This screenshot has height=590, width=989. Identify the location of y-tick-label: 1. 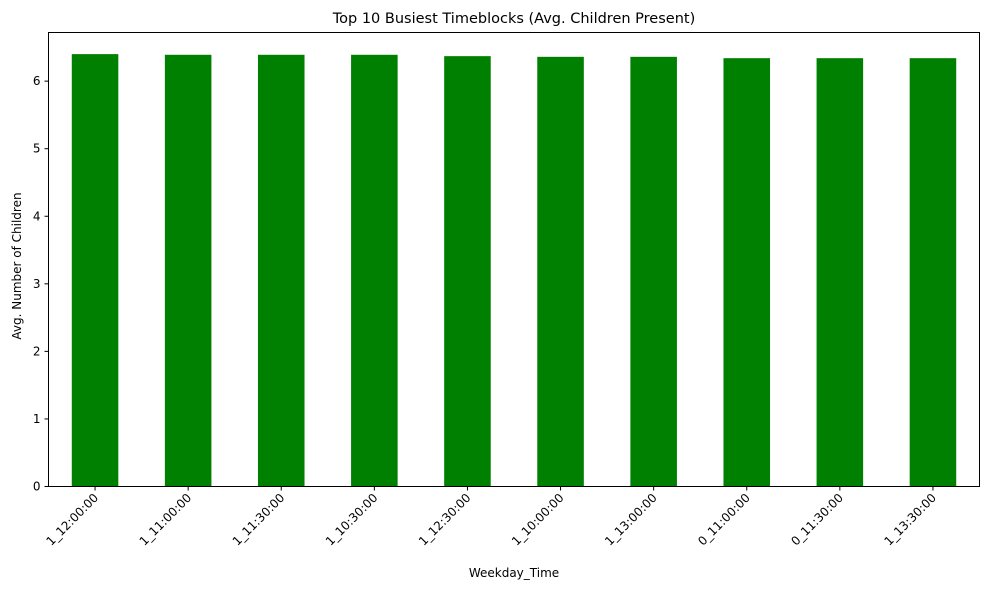
(37, 419).